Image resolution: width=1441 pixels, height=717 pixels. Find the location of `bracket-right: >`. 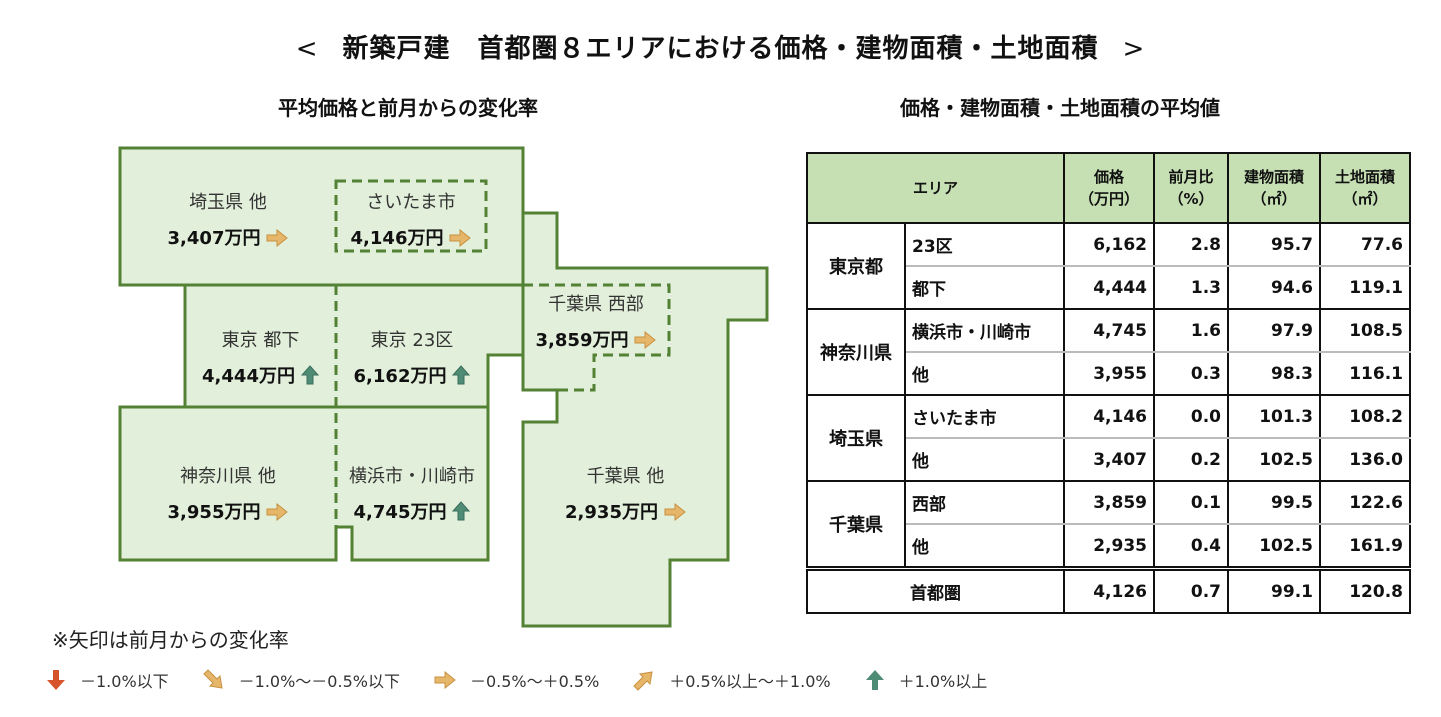

bracket-right: > is located at coordinates (1134, 49).